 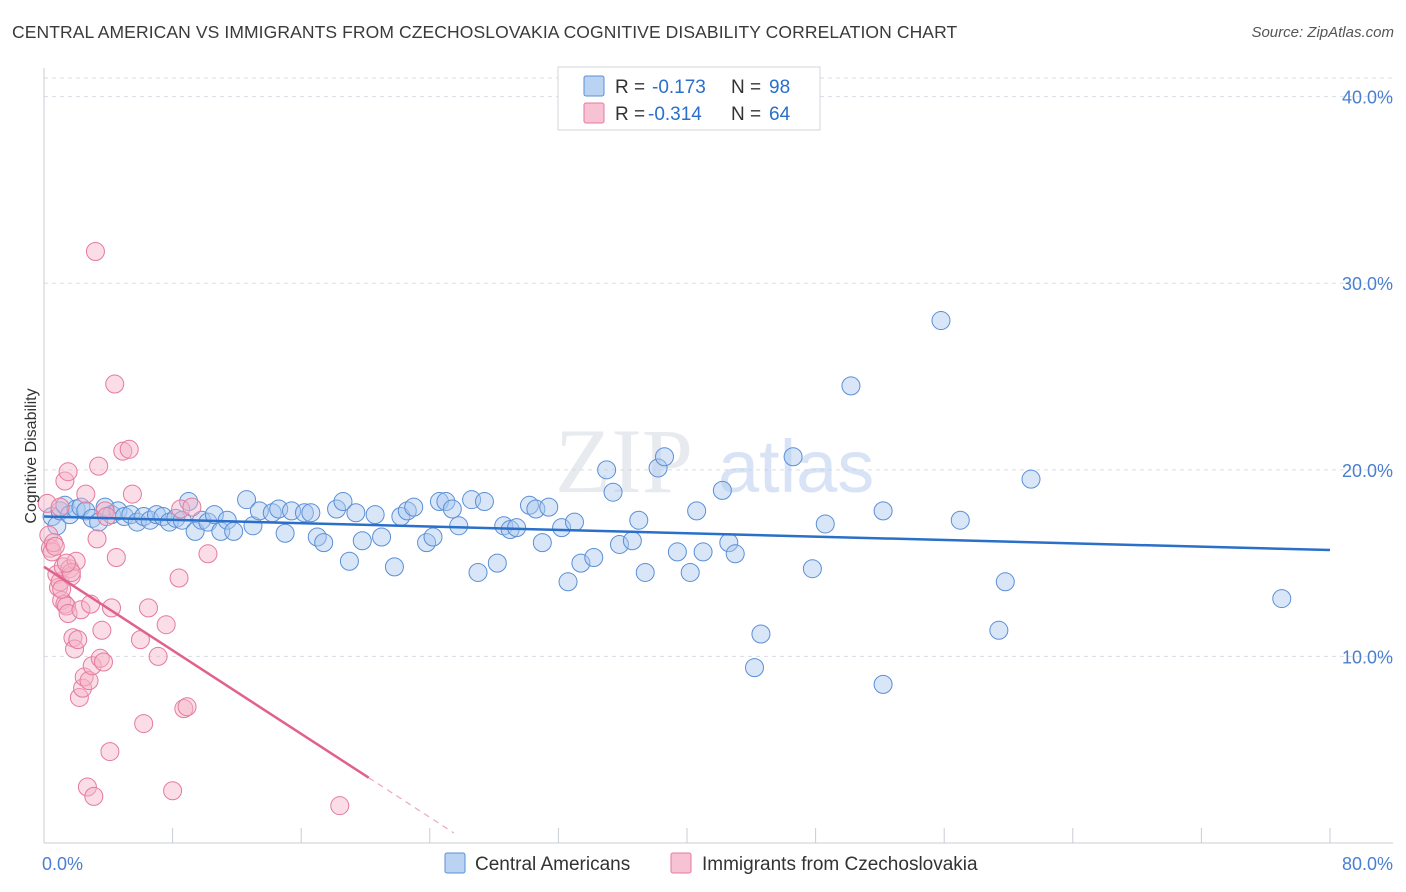 I want to click on watermark: ZIP atlas, so click(x=714, y=461).